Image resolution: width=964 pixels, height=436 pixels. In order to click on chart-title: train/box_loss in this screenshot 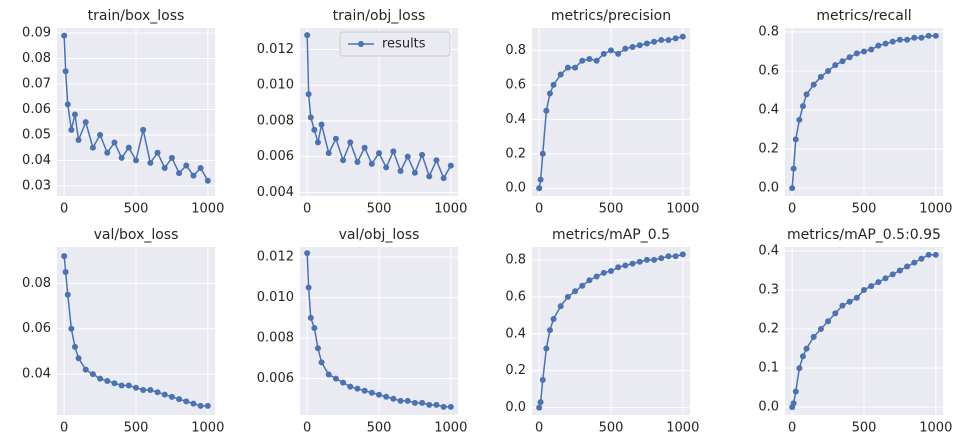, I will do `click(136, 16)`.